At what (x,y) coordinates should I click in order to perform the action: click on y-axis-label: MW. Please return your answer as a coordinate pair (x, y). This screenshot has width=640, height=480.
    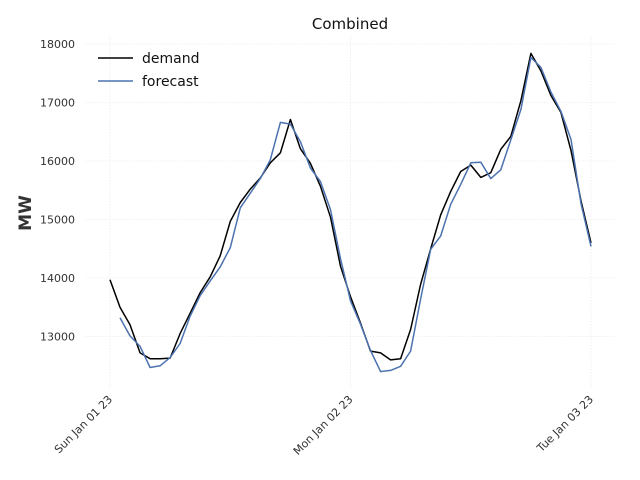
    Looking at the image, I should click on (26, 213).